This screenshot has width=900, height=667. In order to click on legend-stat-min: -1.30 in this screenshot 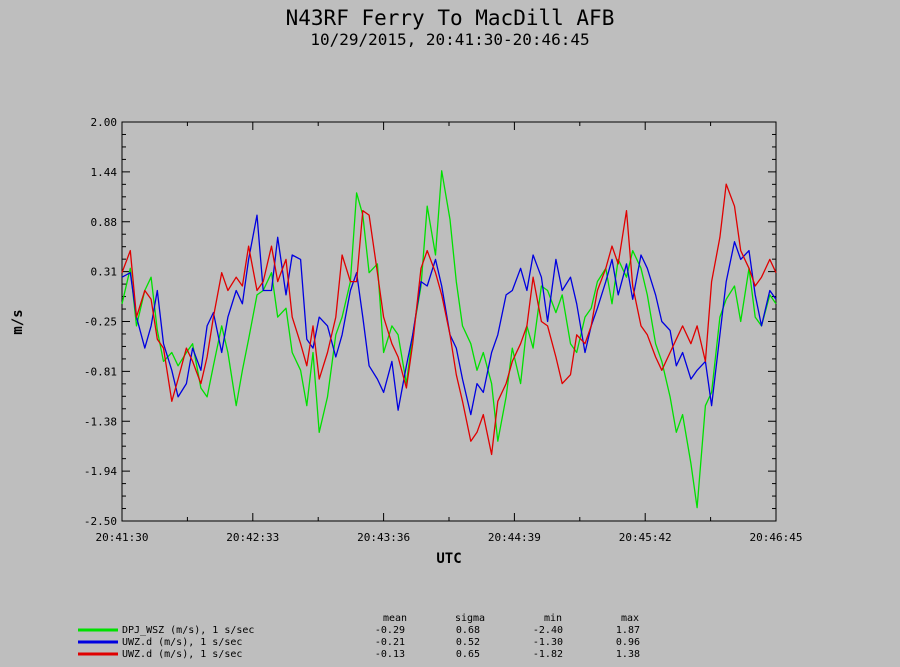, I will do `click(548, 642)`.